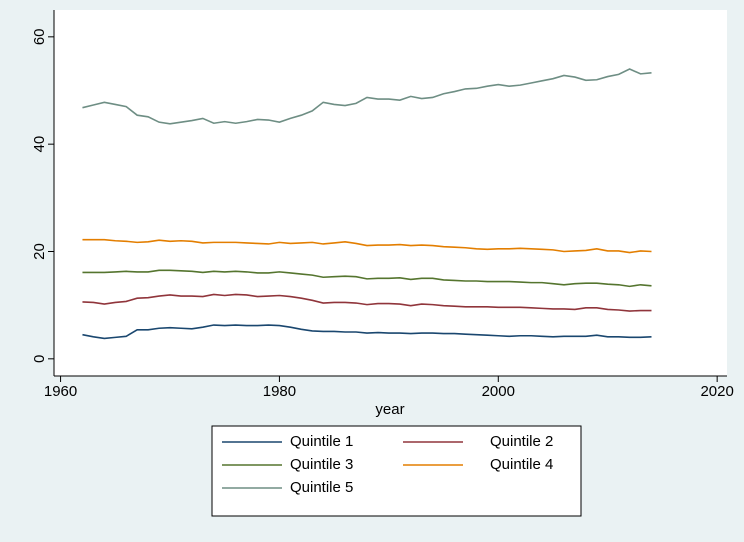  Describe the element at coordinates (279, 391) in the screenshot. I see `x-tick-label: 1980` at that location.